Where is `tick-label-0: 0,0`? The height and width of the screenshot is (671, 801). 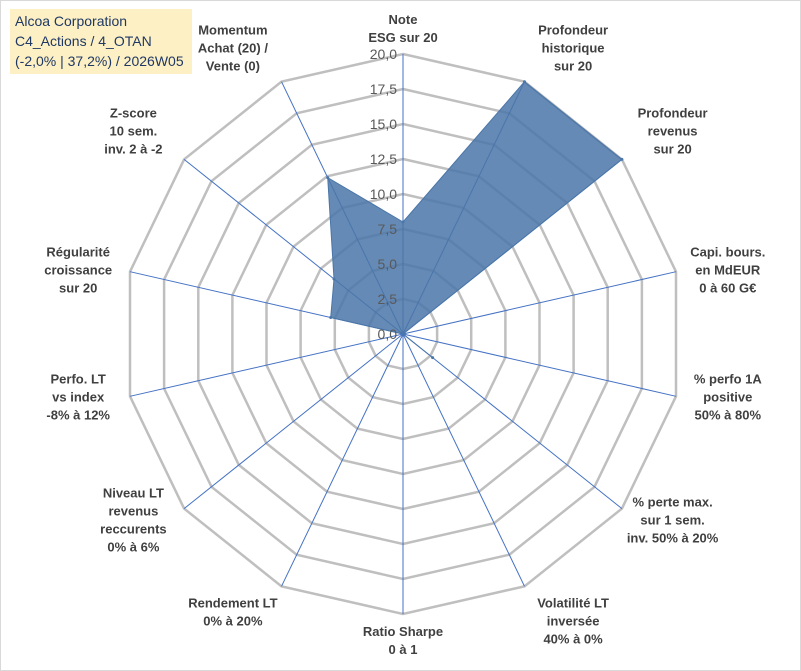 tick-label-0: 0,0 is located at coordinates (388, 334).